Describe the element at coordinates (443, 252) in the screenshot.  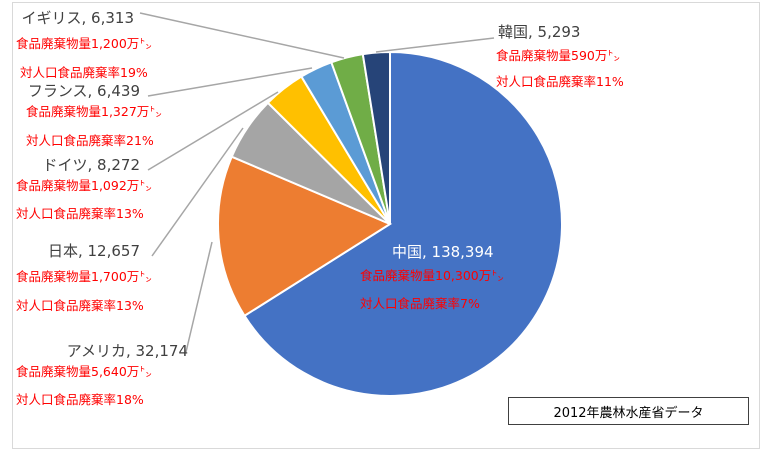
I see `slice-label-china: 中国, 138,394` at that location.